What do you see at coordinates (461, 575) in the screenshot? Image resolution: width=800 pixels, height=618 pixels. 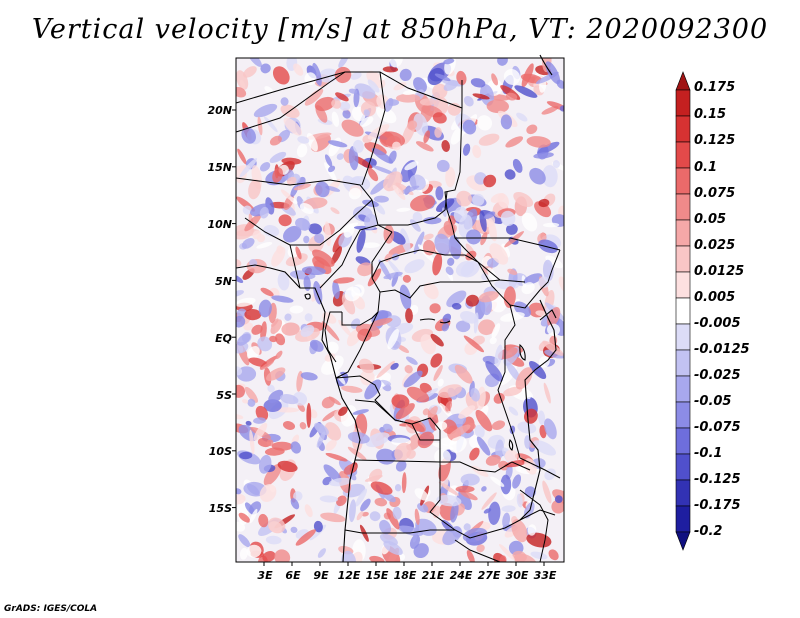 I see `lon-label: 24E` at bounding box center [461, 575].